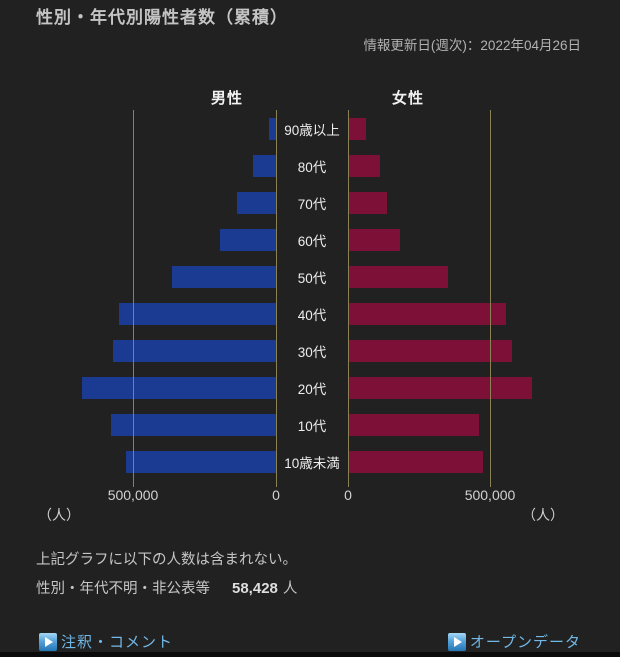 This screenshot has height=657, width=620. Describe the element at coordinates (276, 495) in the screenshot. I see `tick-label-male-0: 0` at that location.